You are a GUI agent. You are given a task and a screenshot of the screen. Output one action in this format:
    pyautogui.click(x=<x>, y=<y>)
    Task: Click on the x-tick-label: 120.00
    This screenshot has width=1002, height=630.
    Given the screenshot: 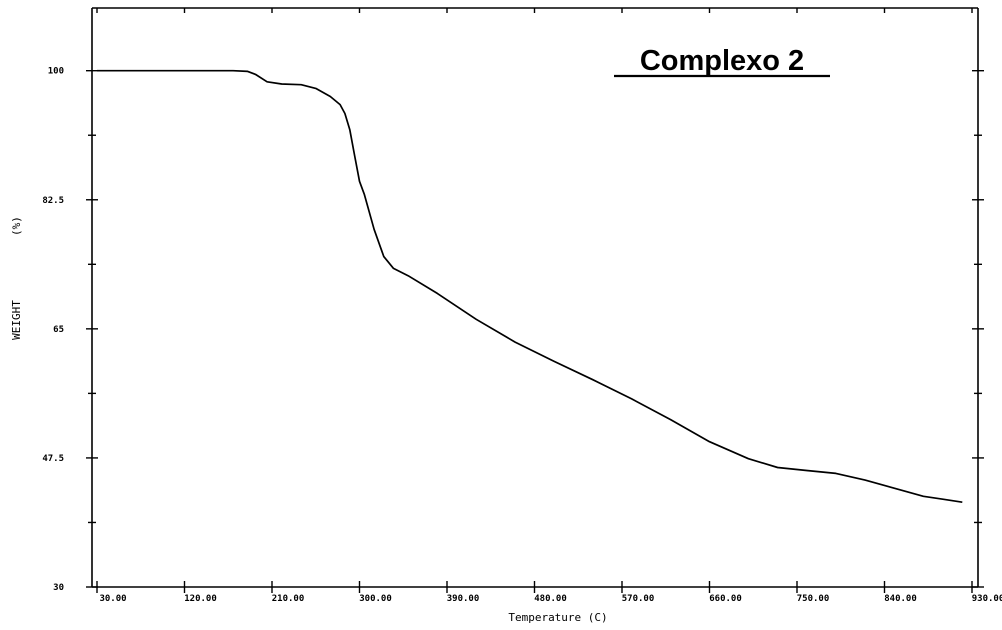 What is the action you would take?
    pyautogui.click(x=200, y=599)
    